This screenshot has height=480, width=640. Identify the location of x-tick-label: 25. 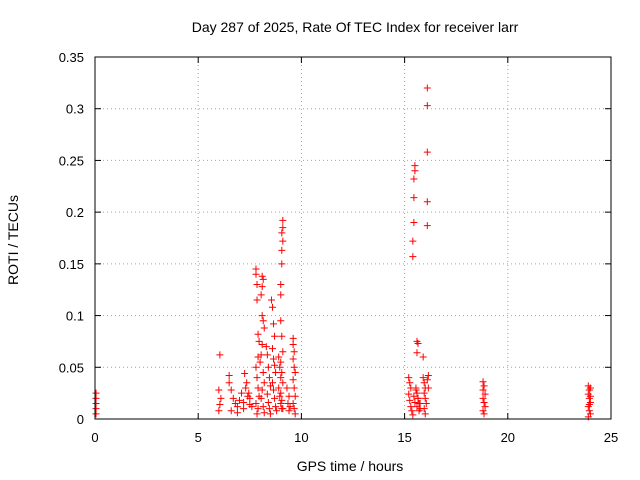
(611, 437).